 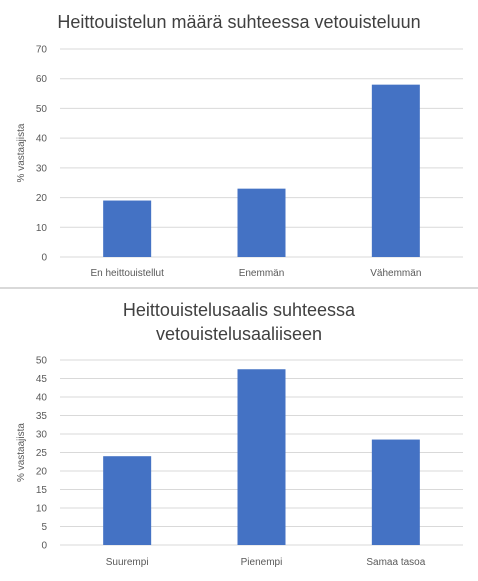 What do you see at coordinates (42, 79) in the screenshot?
I see `y-tick-label: 60` at bounding box center [42, 79].